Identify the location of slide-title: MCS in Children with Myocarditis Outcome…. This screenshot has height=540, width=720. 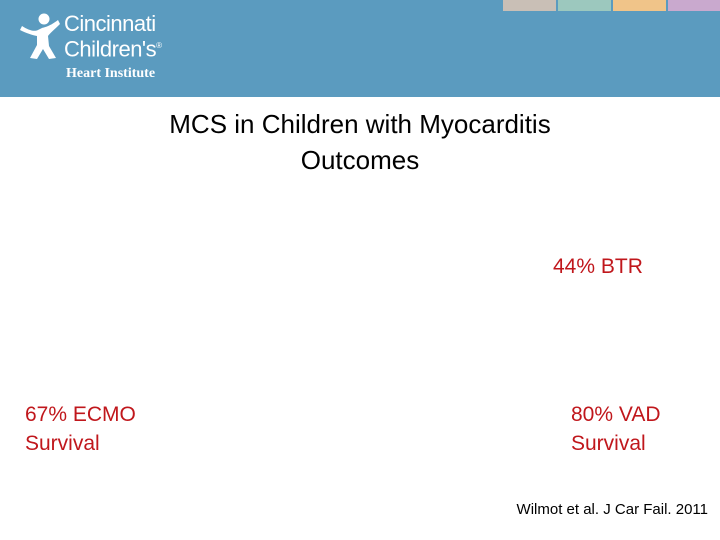
(360, 142).